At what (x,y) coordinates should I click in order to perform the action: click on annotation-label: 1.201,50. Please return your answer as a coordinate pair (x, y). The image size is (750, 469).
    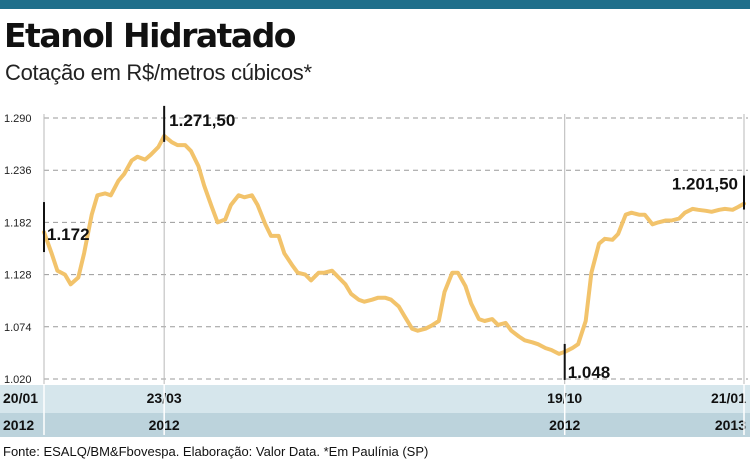
    Looking at the image, I should click on (705, 184).